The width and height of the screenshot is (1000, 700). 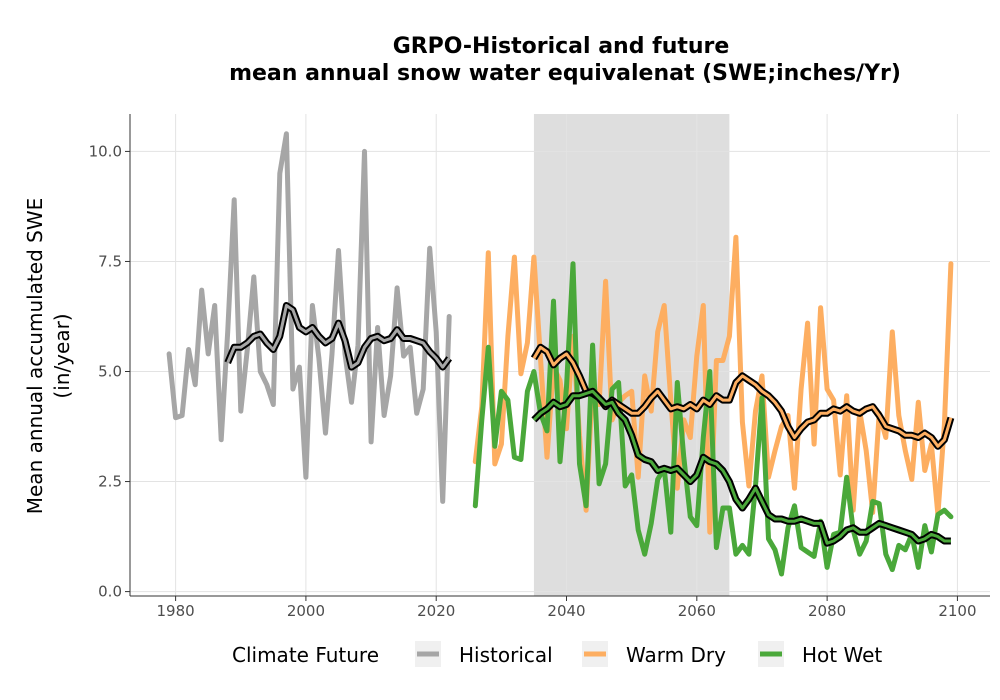 I want to click on y-axis-label: Mean annual accumulated SWE, so click(x=35, y=356).